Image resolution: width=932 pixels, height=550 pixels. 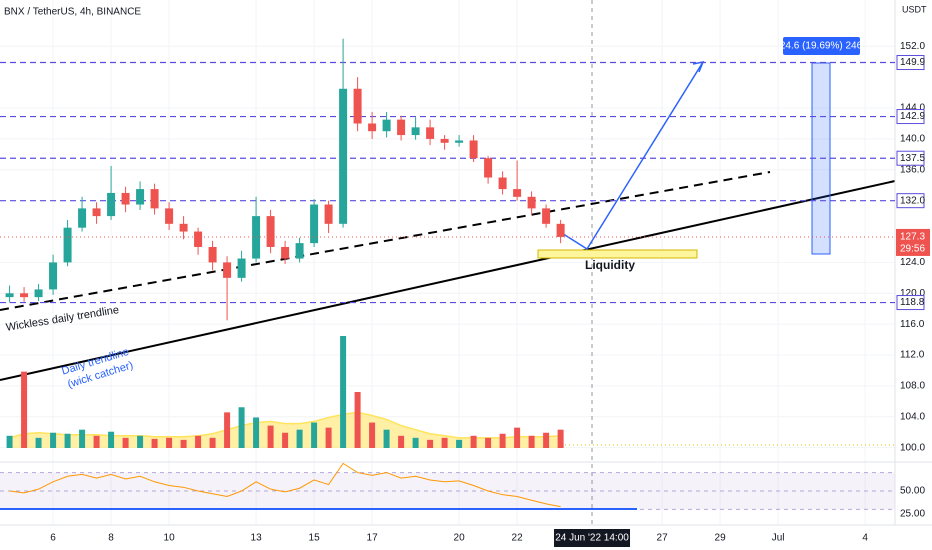 What do you see at coordinates (170, 538) in the screenshot?
I see `x-tick-label: 10` at bounding box center [170, 538].